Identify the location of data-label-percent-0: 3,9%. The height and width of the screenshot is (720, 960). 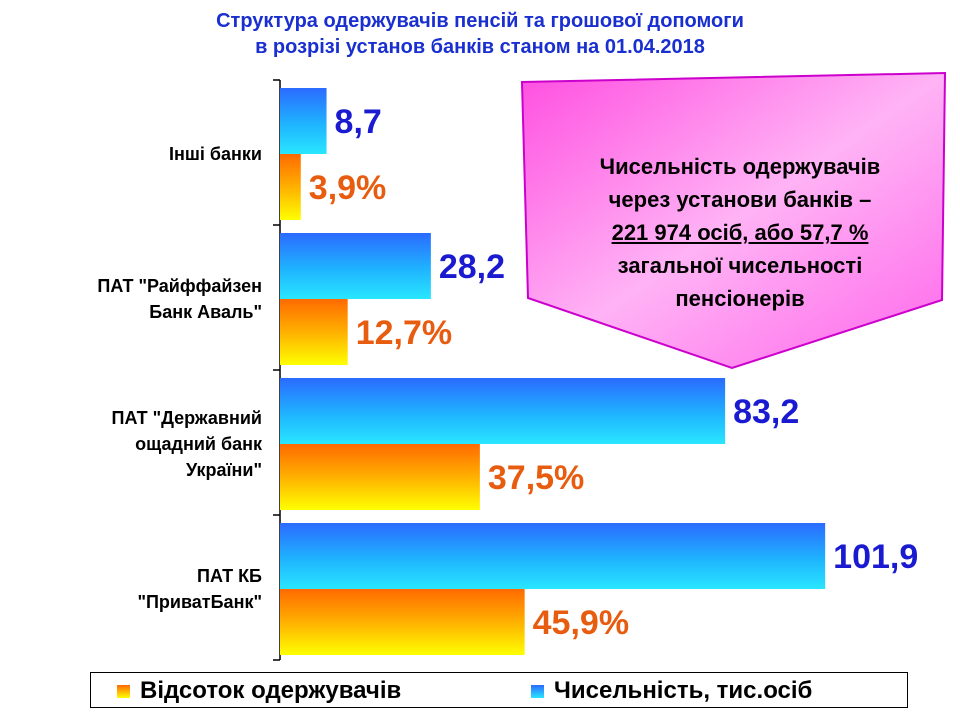
(348, 188).